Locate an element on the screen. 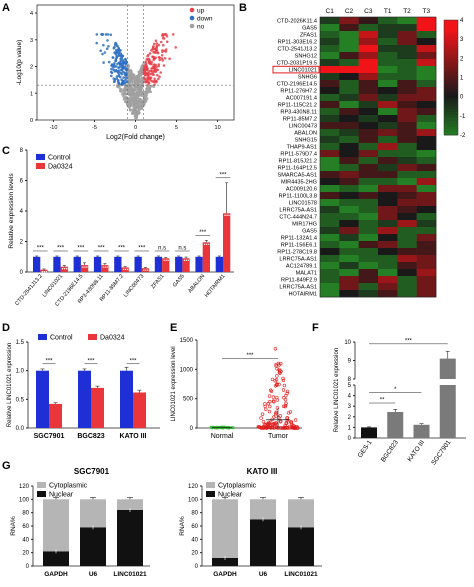 The image size is (474, 587). x-tick-label: KATO III is located at coordinates (133, 436).